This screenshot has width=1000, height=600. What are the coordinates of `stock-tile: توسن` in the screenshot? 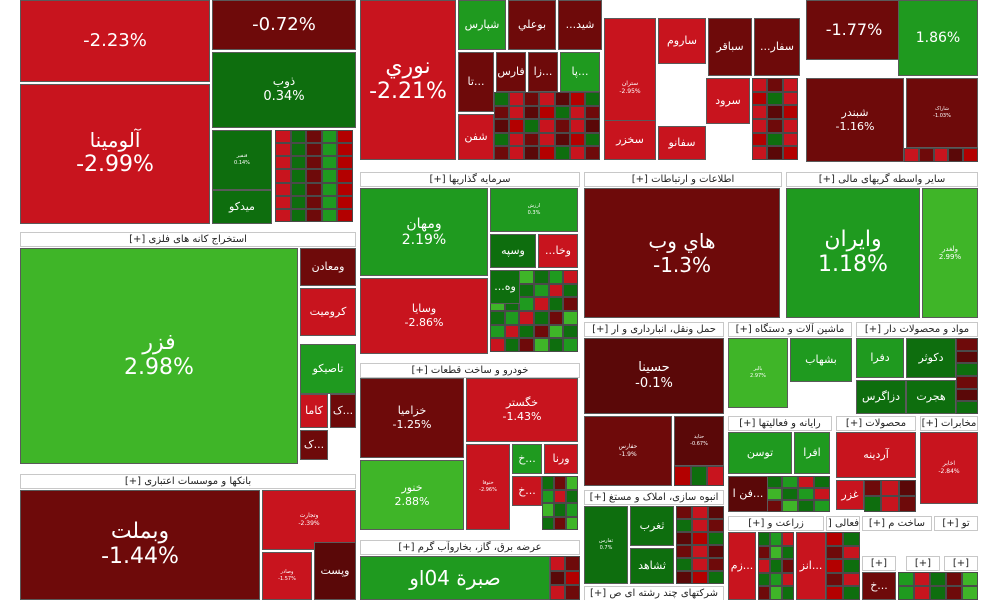 It's located at (760, 453).